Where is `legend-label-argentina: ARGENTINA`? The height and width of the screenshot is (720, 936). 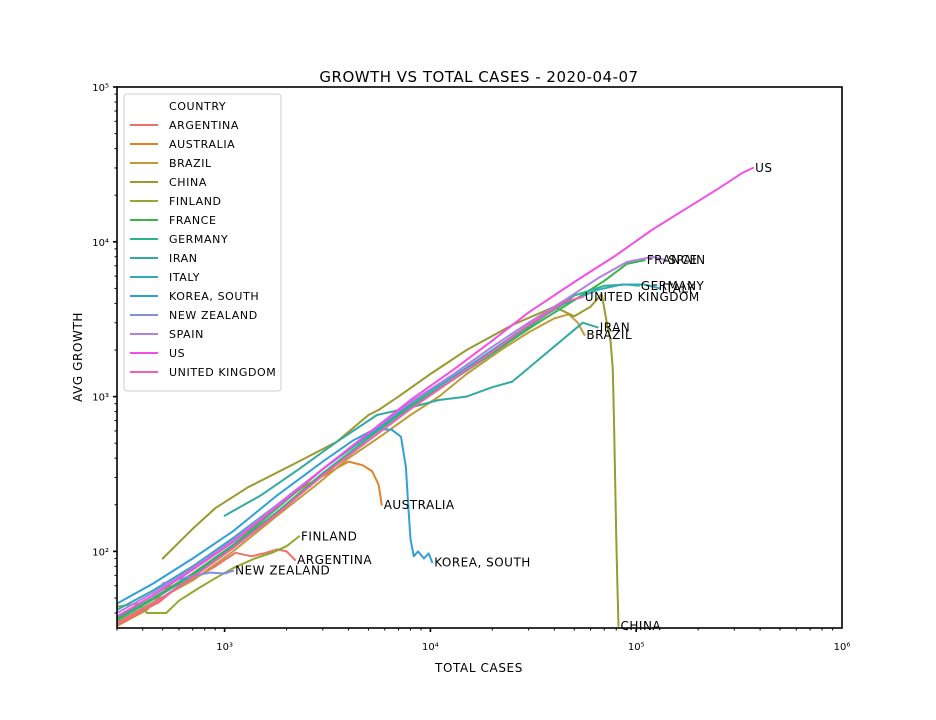 legend-label-argentina: ARGENTINA is located at coordinates (204, 125).